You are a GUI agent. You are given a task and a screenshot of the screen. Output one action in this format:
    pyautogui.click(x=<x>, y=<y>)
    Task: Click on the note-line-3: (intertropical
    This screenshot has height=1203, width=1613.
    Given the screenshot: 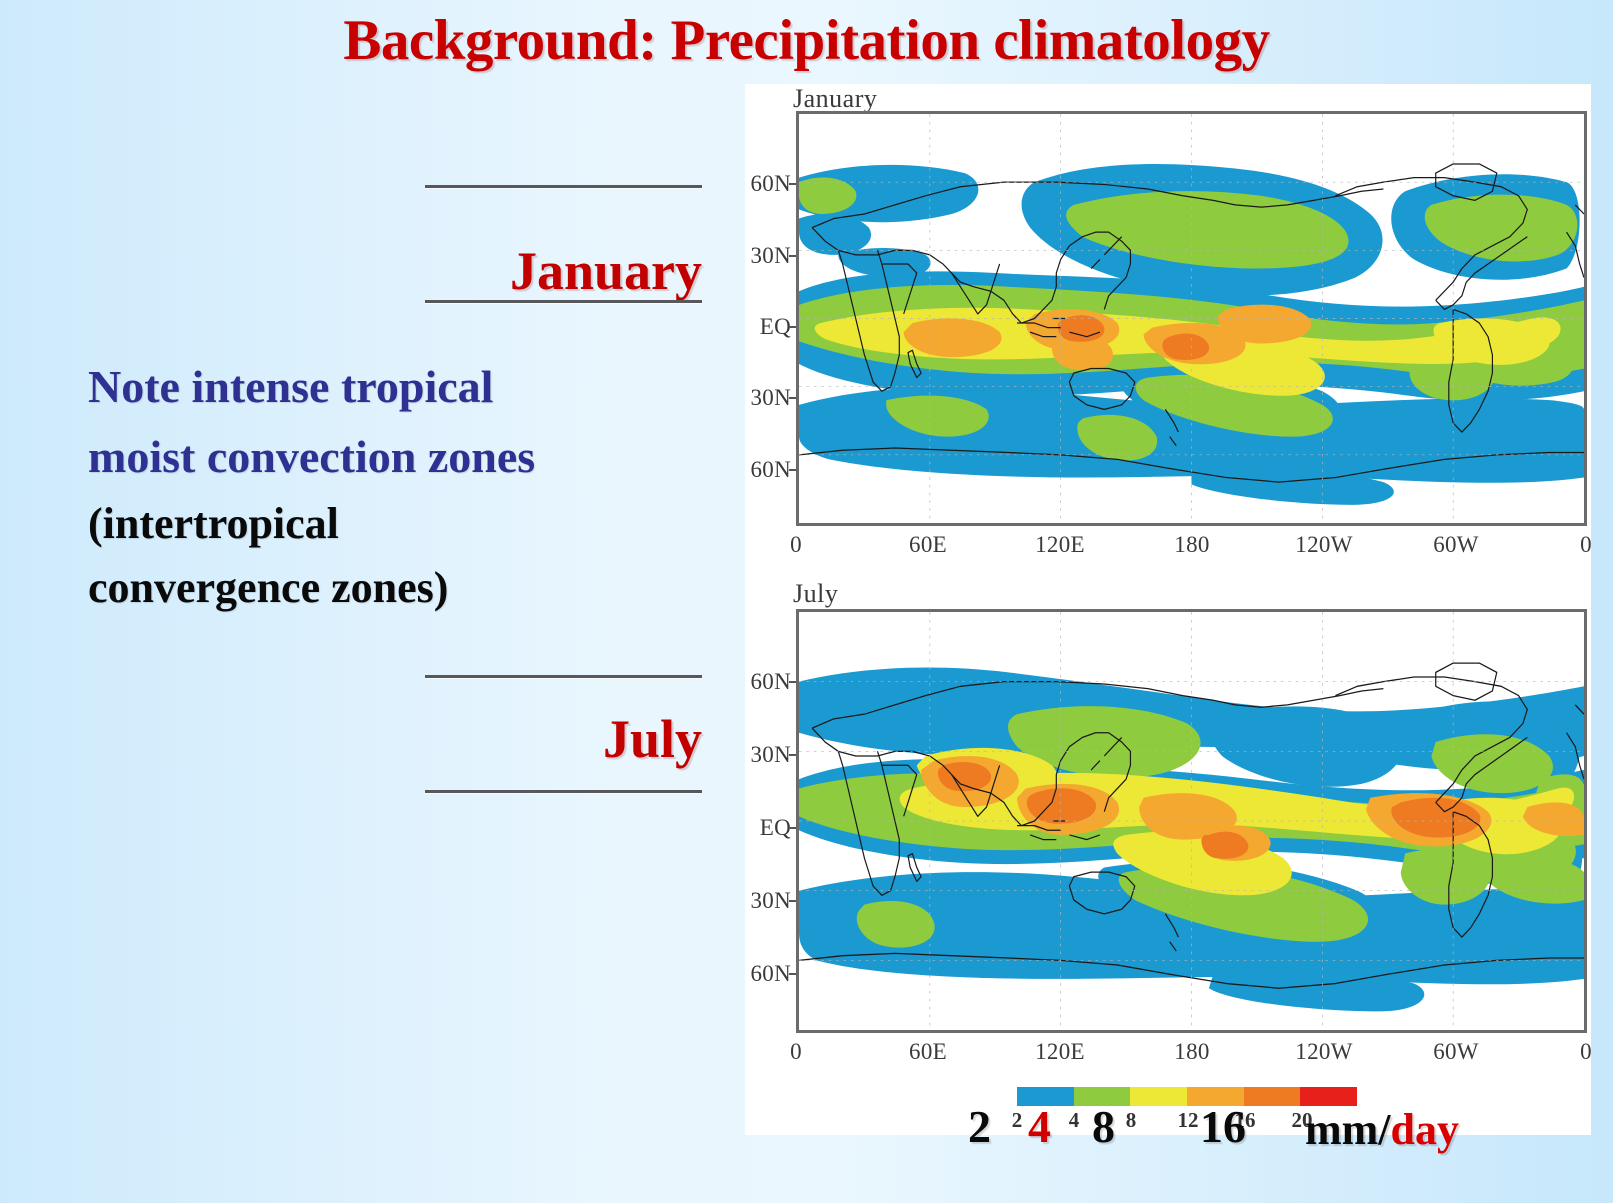 What is the action you would take?
    pyautogui.click(x=213, y=523)
    